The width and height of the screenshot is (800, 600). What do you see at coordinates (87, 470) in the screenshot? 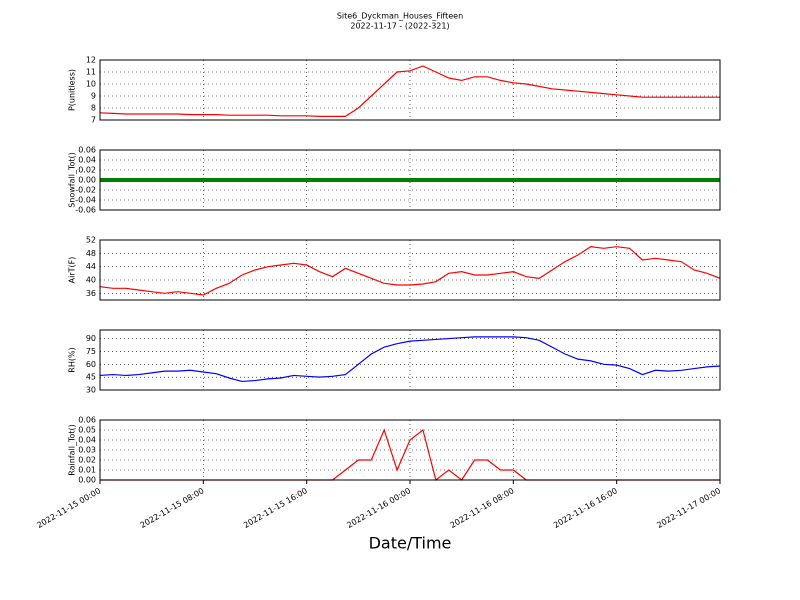
I see `y-tick-label: 0.01` at bounding box center [87, 470].